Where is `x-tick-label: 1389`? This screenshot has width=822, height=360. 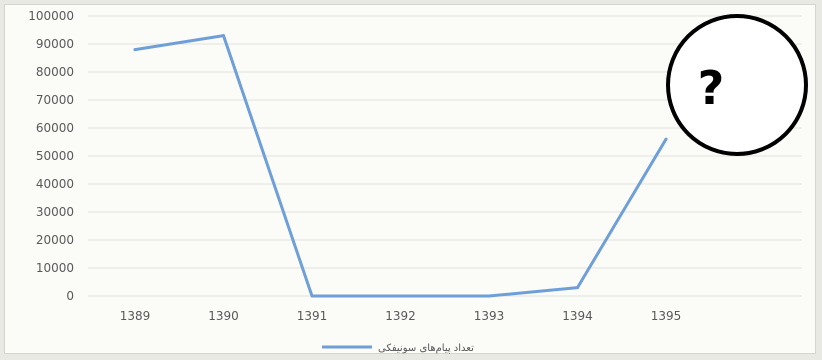 x-tick-label: 1389 is located at coordinates (135, 316).